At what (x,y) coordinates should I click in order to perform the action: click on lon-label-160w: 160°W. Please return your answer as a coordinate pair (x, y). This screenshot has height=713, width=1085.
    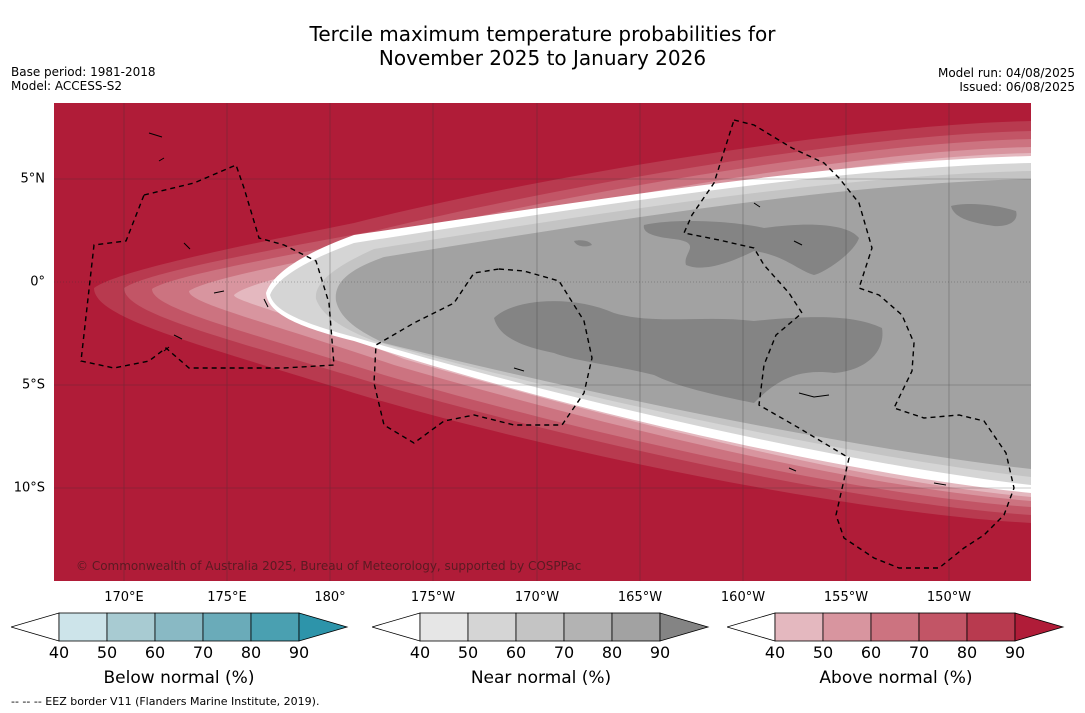
    Looking at the image, I should click on (743, 597).